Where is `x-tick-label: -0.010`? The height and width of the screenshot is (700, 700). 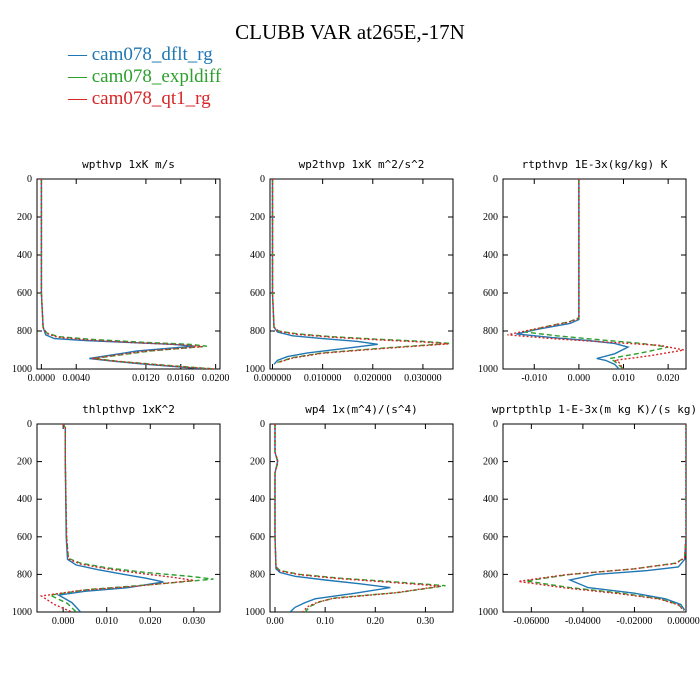
x-tick-label: -0.010 is located at coordinates (534, 378).